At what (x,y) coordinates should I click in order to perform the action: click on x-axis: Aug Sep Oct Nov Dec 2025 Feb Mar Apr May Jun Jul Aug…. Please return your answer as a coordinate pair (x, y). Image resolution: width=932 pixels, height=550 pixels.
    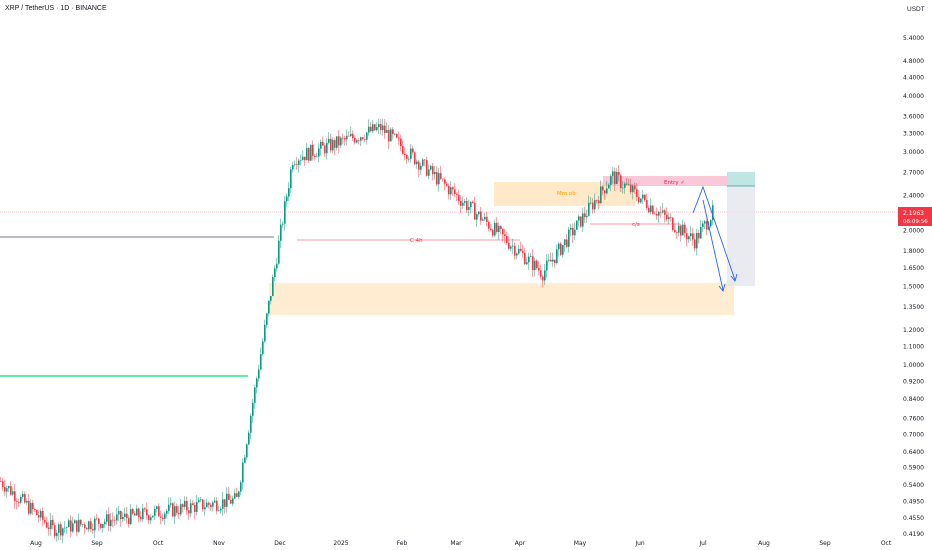
    Looking at the image, I should click on (461, 543).